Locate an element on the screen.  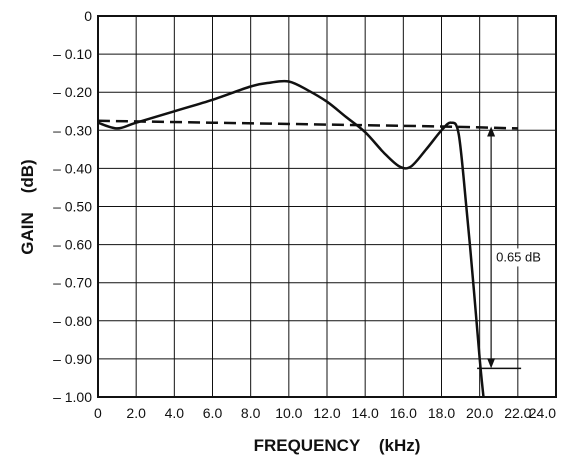
x-tick-label: 8.0 is located at coordinates (251, 413).